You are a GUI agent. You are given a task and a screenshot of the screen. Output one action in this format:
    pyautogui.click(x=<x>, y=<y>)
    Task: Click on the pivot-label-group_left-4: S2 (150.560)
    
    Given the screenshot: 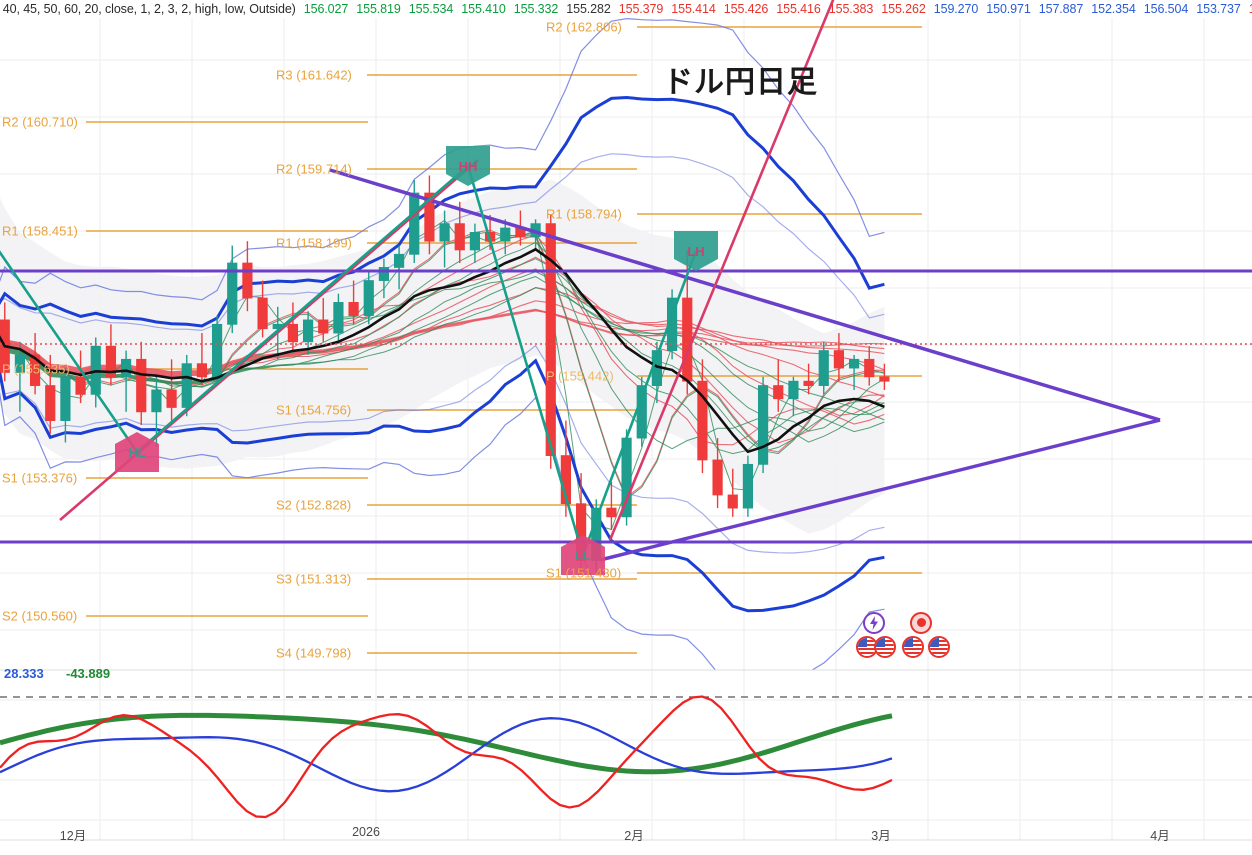 What is the action you would take?
    pyautogui.click(x=40, y=616)
    